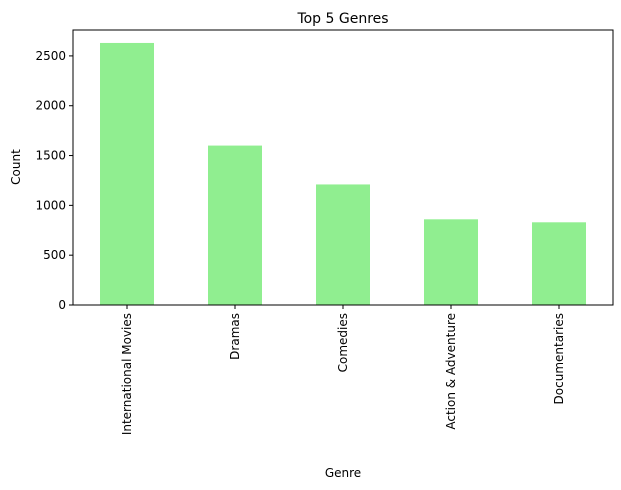 The image size is (621, 490). Describe the element at coordinates (54, 255) in the screenshot. I see `y-tick-label: 500` at that location.